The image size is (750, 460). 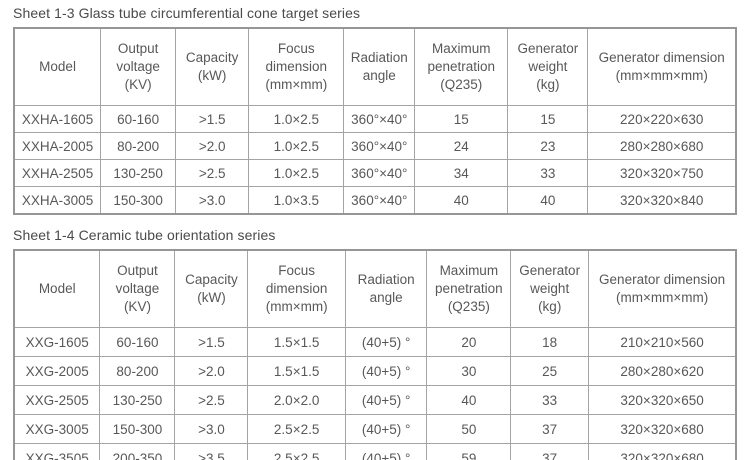 What do you see at coordinates (548, 146) in the screenshot?
I see `cell-generator-weight: 23` at bounding box center [548, 146].